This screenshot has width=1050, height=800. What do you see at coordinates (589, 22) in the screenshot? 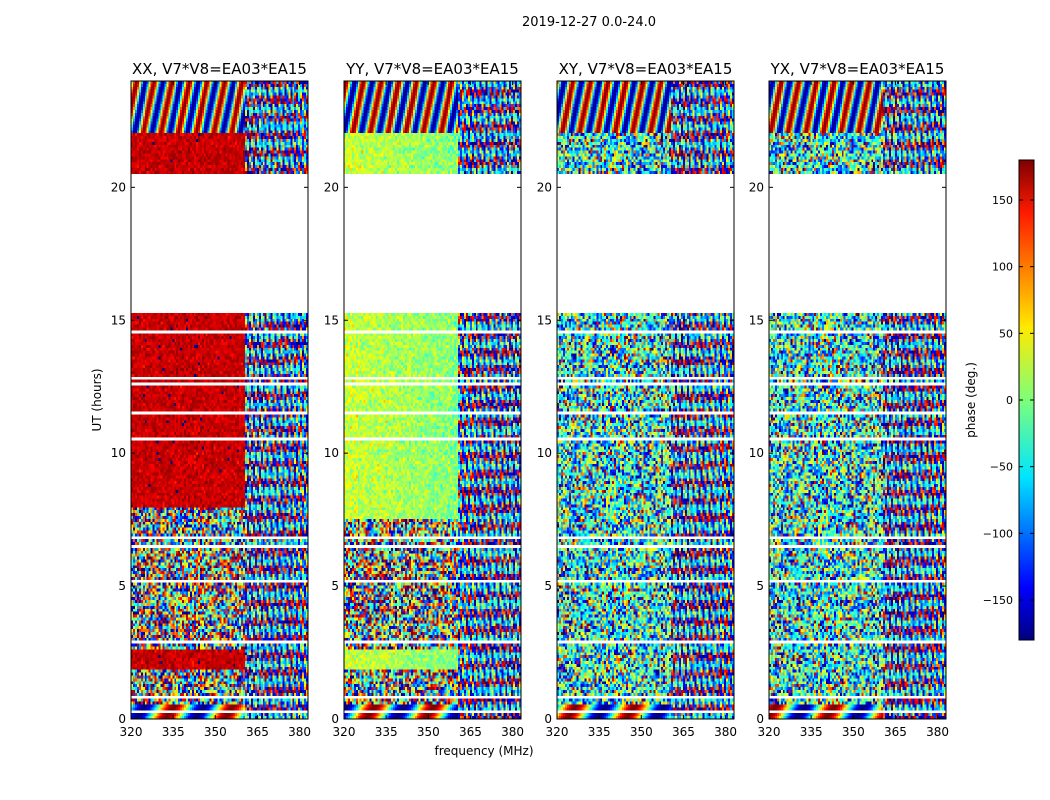
I see `figure-title: 2019-12-27 0.0-24.0` at bounding box center [589, 22].